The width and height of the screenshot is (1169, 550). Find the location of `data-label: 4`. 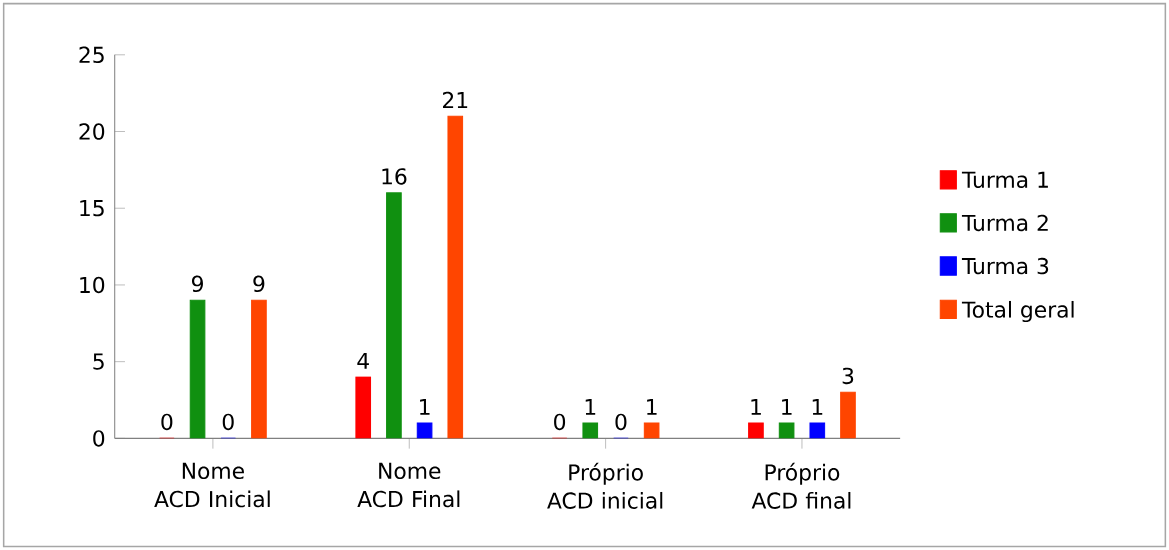

data-label: 4 is located at coordinates (363, 360).